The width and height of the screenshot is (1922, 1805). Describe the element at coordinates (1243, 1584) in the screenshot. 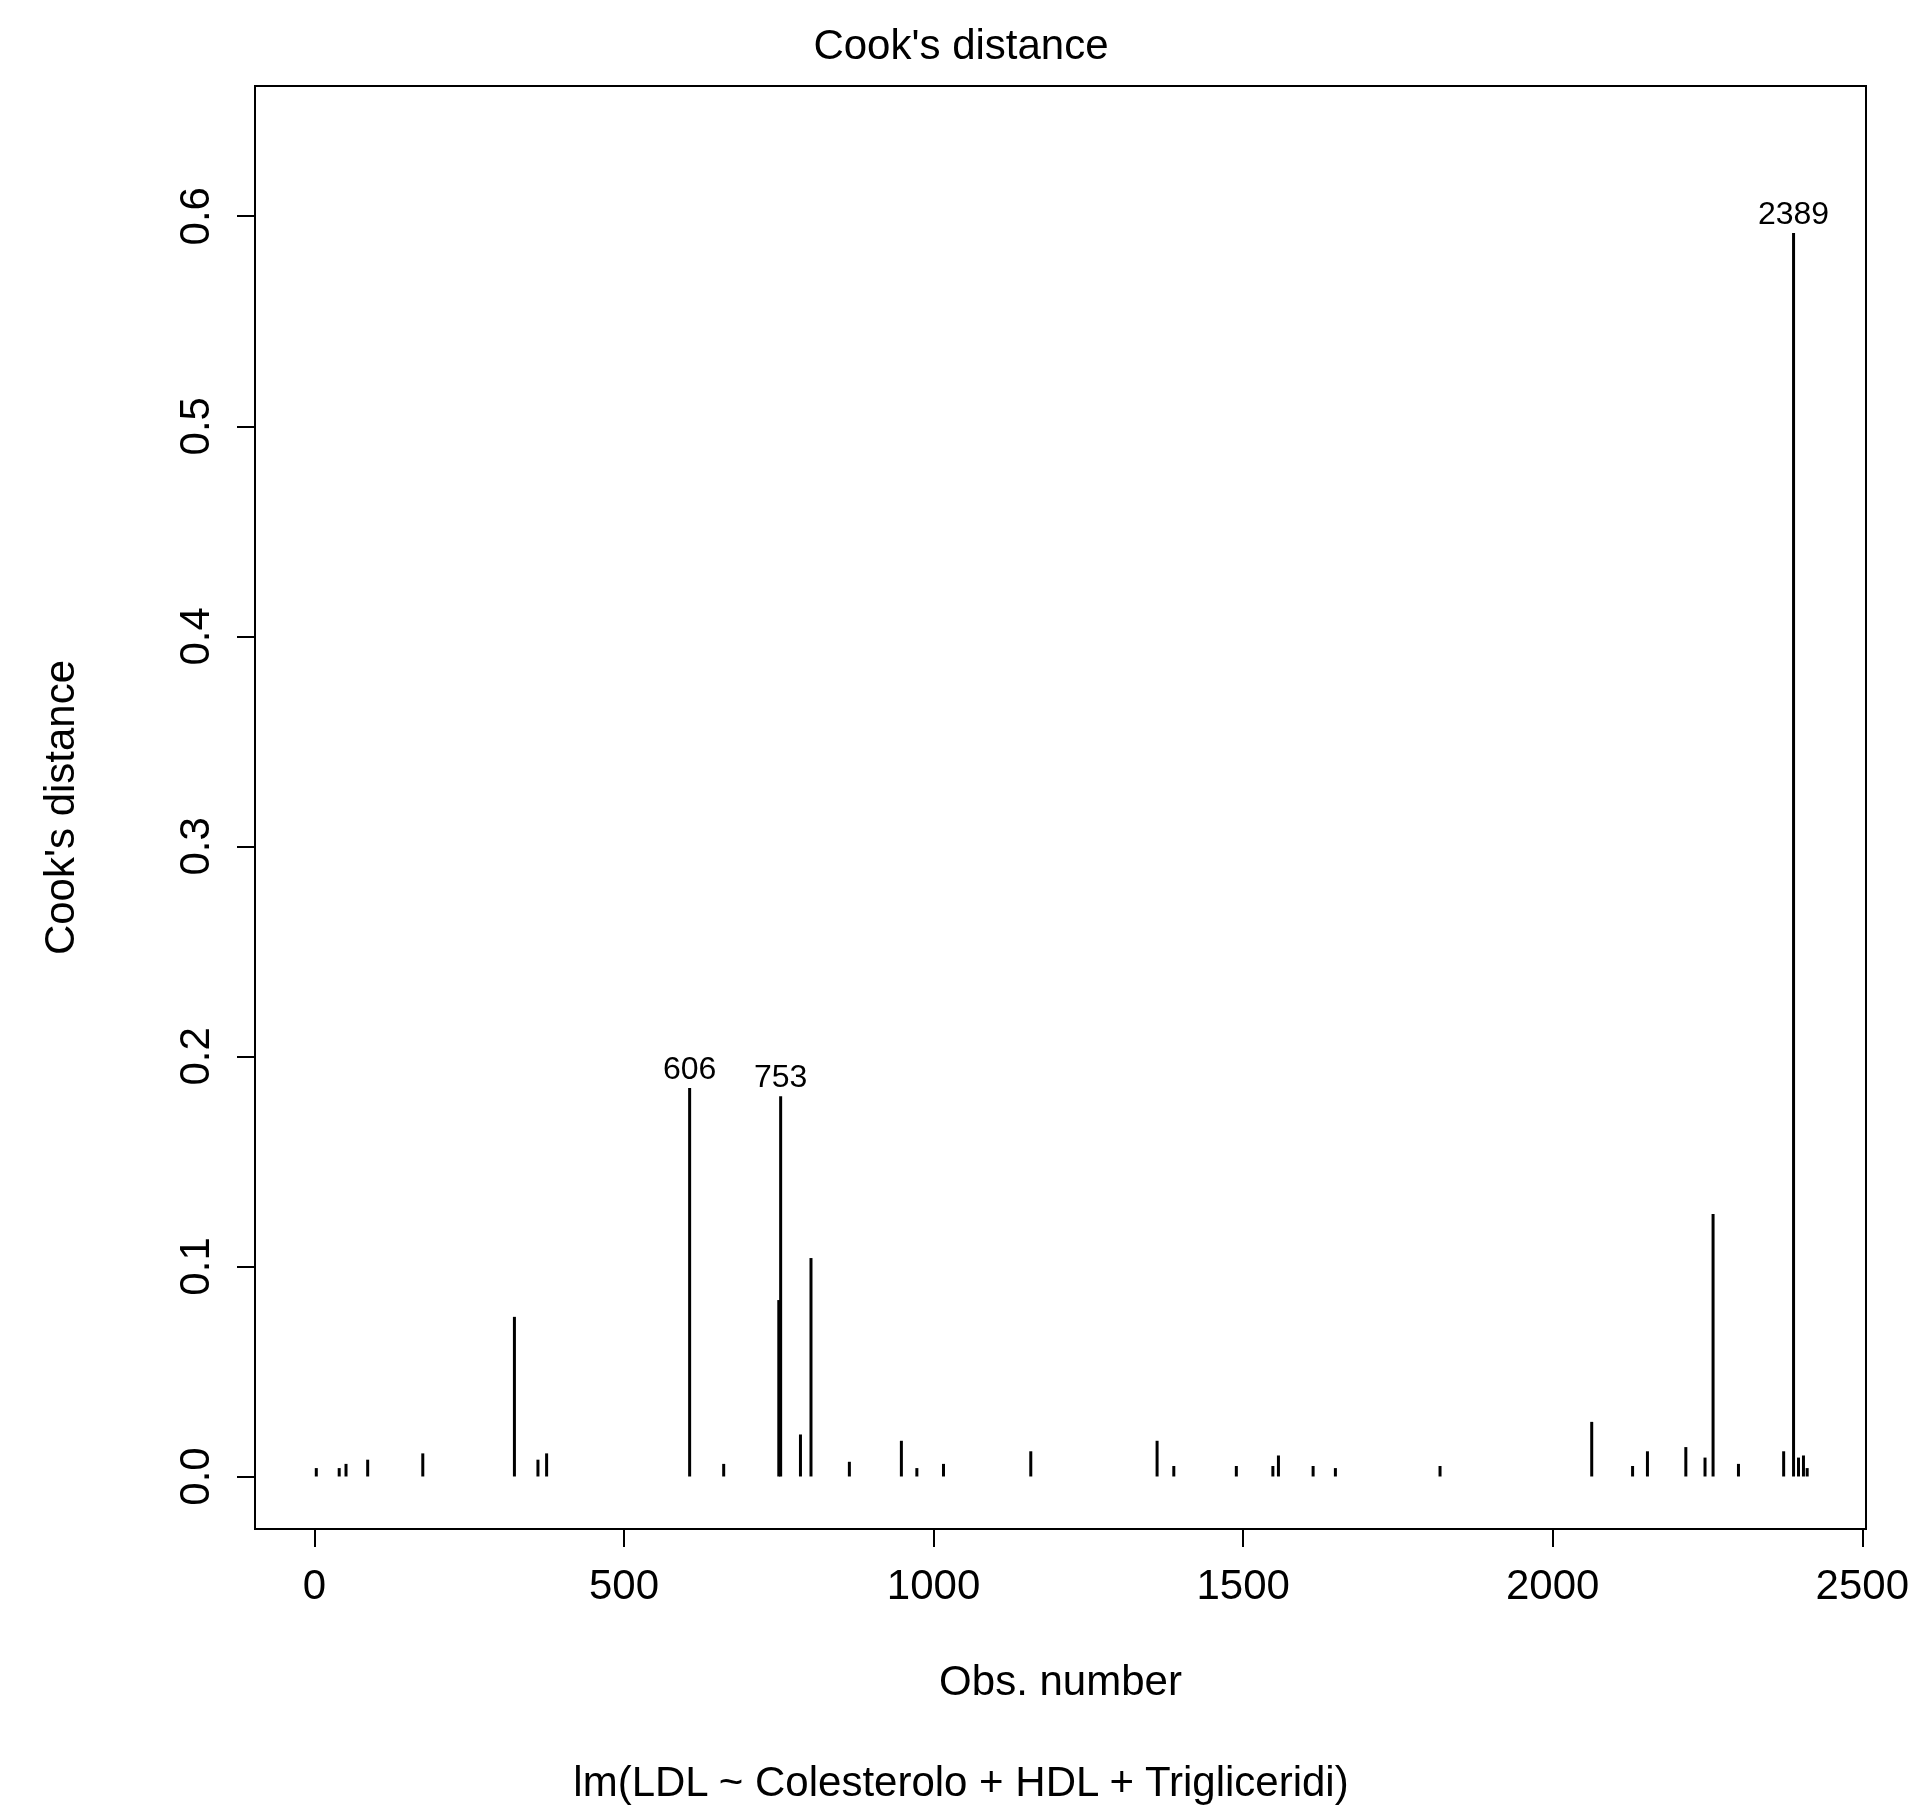

I see `x-tick-label: 1500` at that location.